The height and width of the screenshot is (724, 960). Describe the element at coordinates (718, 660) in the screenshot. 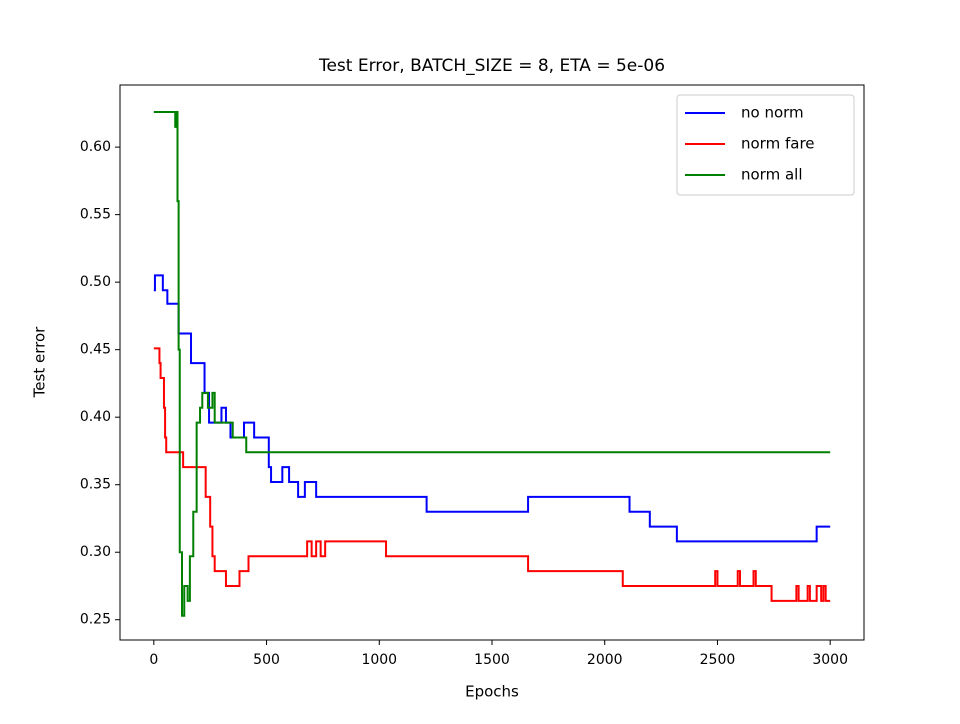

I see `x-tick-label: 2500` at that location.